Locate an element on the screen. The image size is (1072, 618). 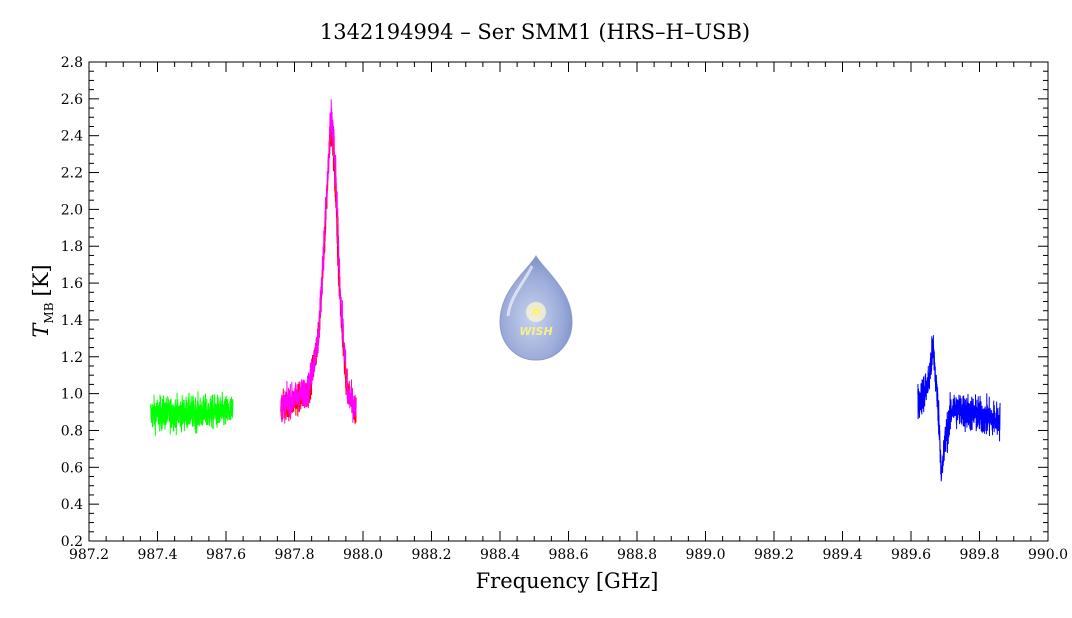
x-tick-label: 989.4 is located at coordinates (842, 555).